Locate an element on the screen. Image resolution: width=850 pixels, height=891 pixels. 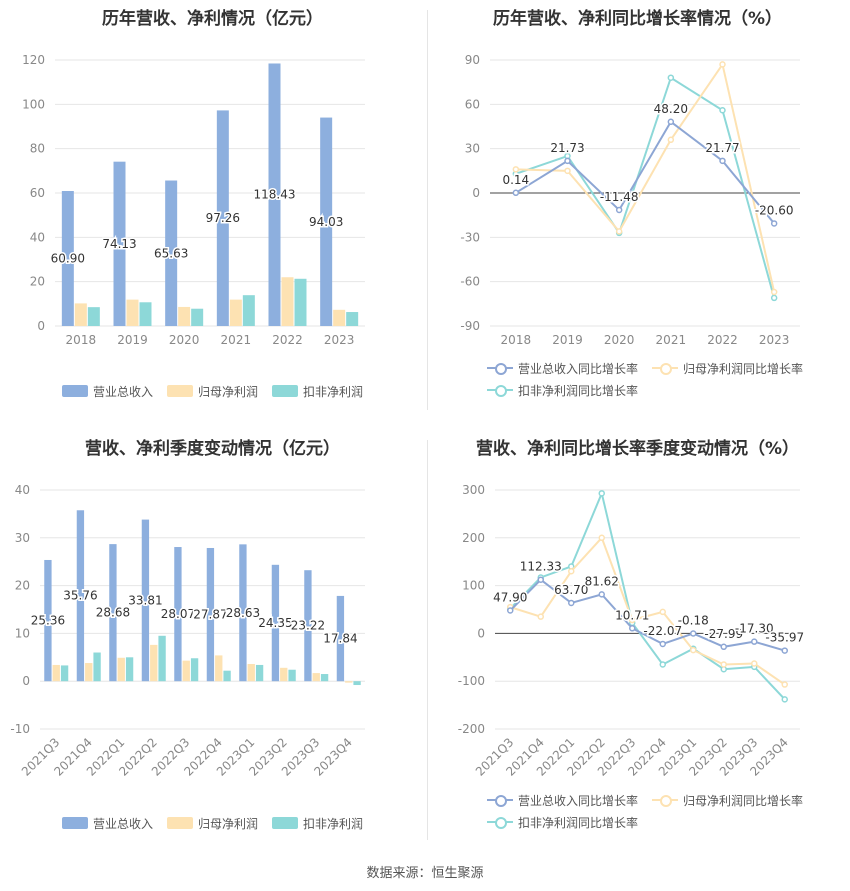
bar-value-label: 35.76 is located at coordinates (80, 596).